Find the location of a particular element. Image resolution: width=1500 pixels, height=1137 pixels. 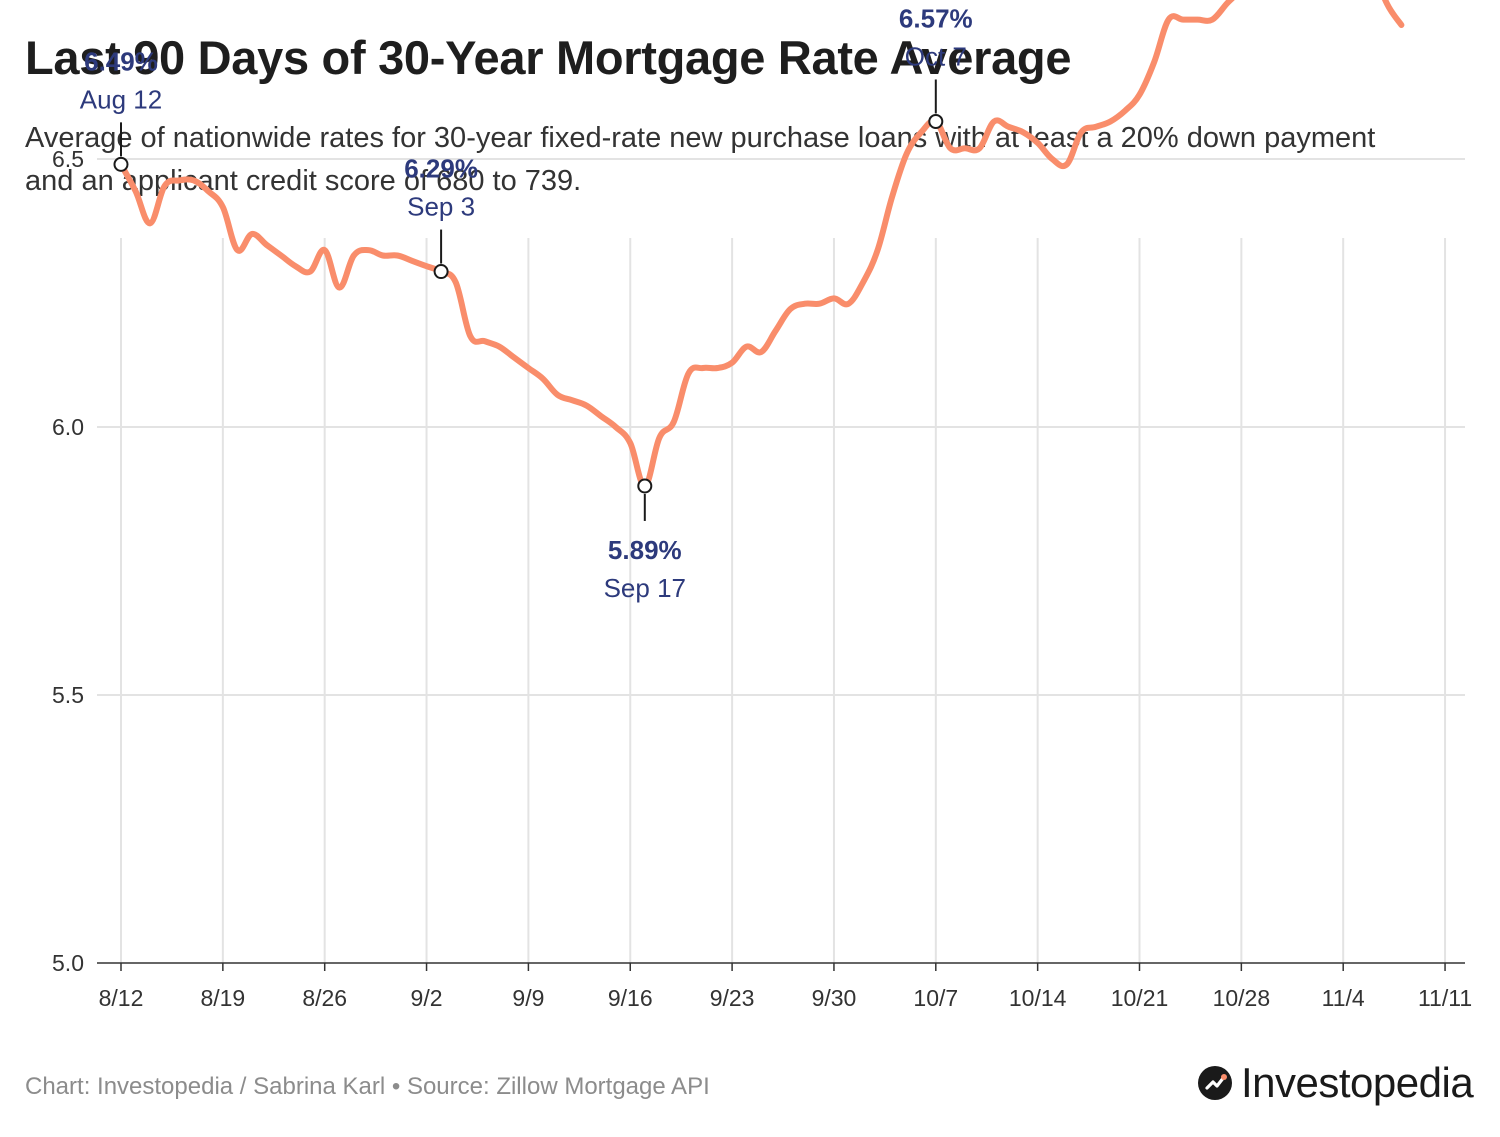

x-tick-label: 10/7 is located at coordinates (935, 998).